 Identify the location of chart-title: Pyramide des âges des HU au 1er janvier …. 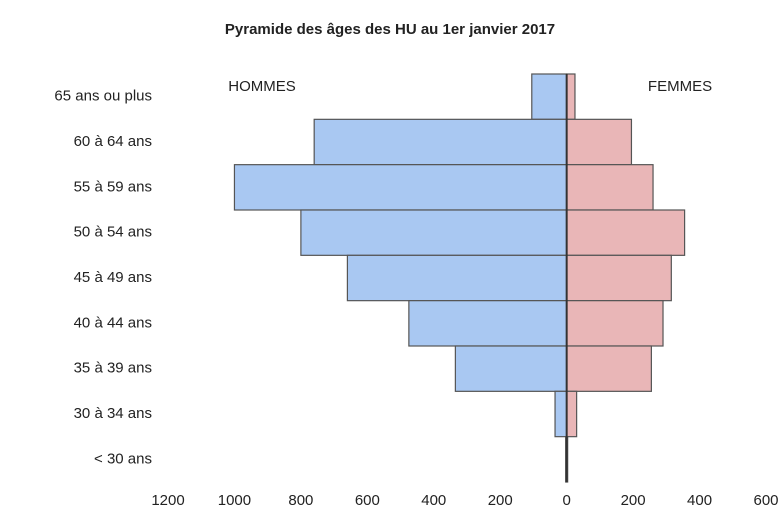
(390, 29).